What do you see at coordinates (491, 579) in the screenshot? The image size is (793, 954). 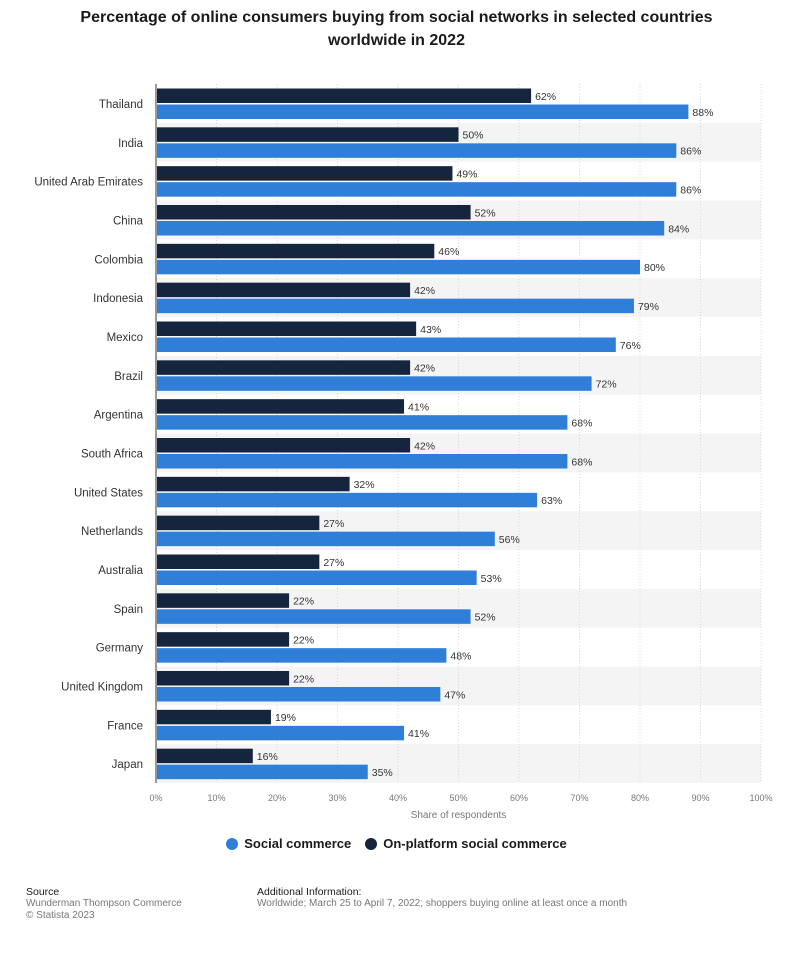 I see `data-label: 53%` at bounding box center [491, 579].